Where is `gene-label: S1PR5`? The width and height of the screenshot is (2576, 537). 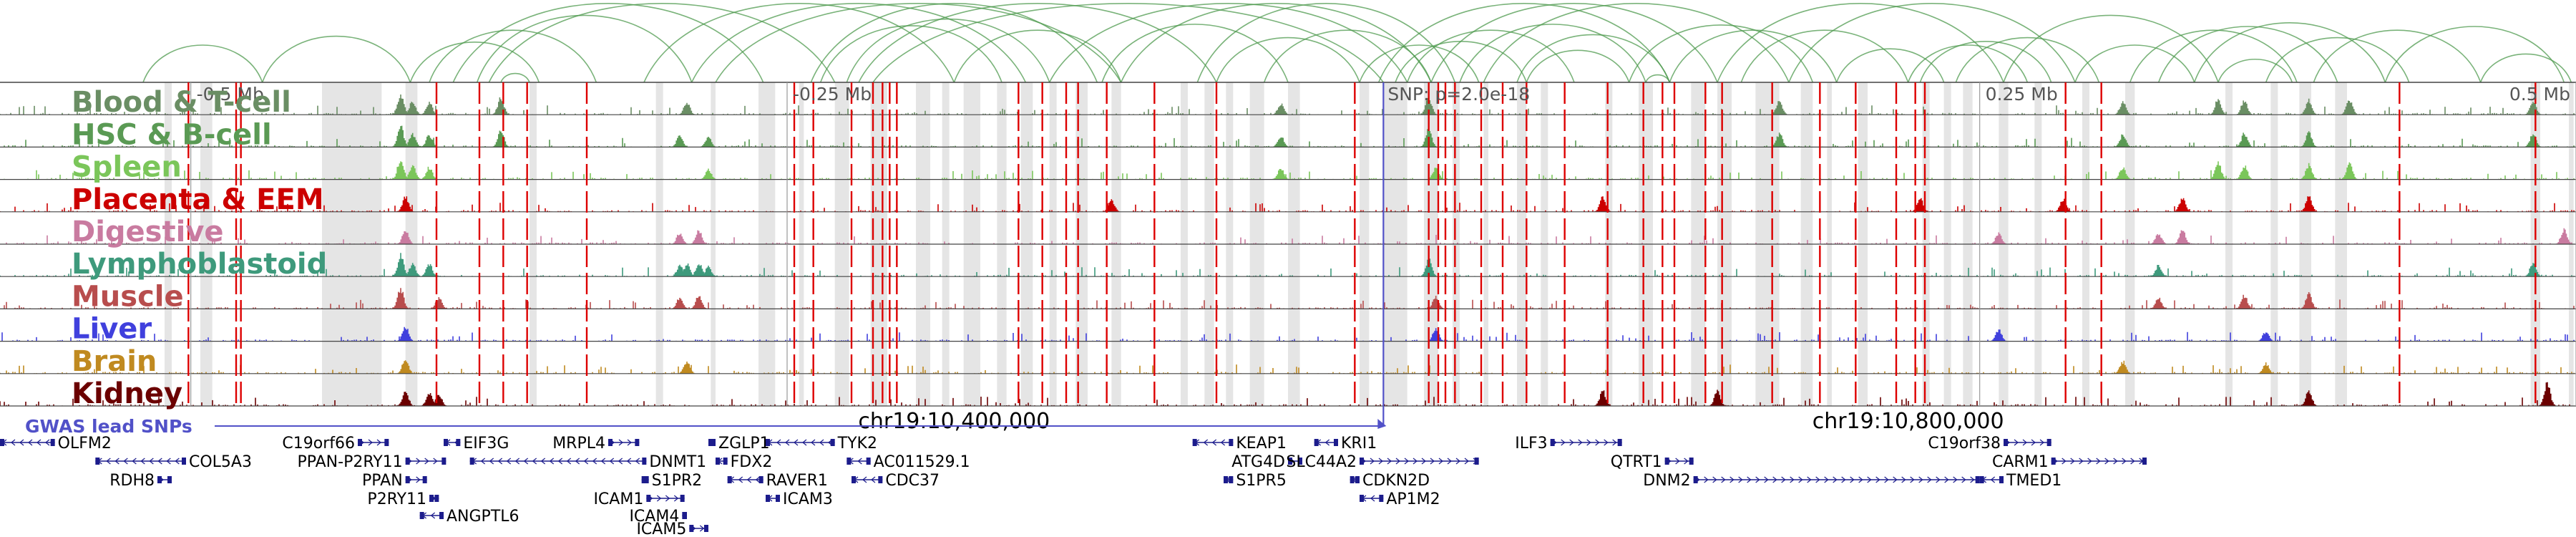 gene-label: S1PR5 is located at coordinates (1261, 481).